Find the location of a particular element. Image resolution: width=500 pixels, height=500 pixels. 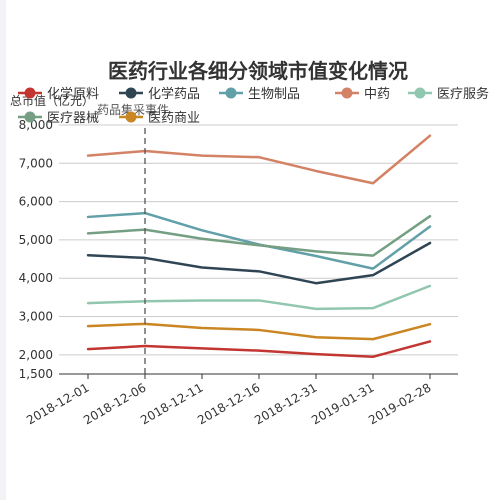

legend-label: 医药商业 is located at coordinates (174, 118).